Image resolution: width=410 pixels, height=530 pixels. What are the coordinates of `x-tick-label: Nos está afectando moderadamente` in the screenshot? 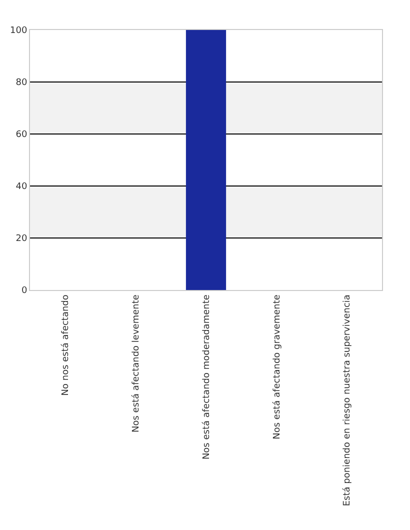 It's located at (206, 377).